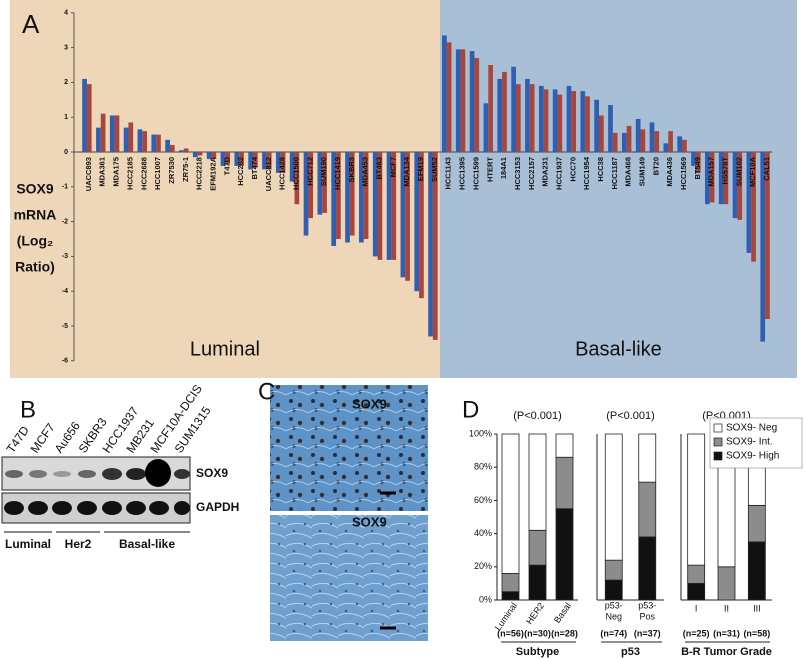  Describe the element at coordinates (296, 173) in the screenshot. I see `category-label: HCC1500` at that location.